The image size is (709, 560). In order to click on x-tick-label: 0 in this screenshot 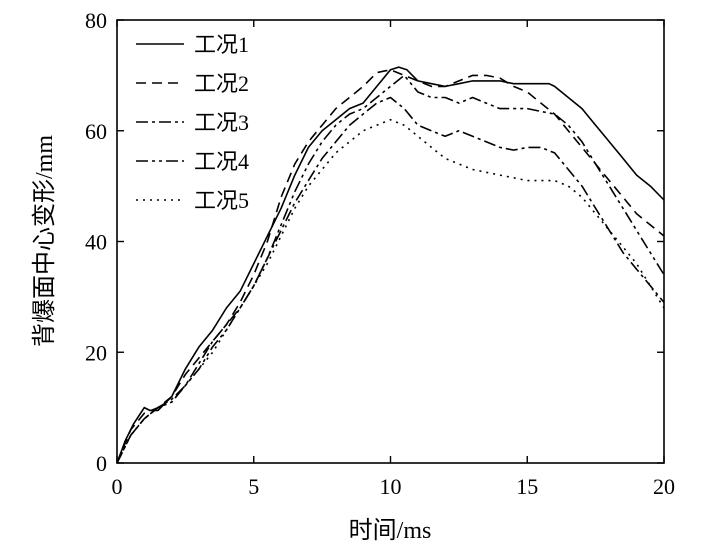, I will do `click(117, 486)`.